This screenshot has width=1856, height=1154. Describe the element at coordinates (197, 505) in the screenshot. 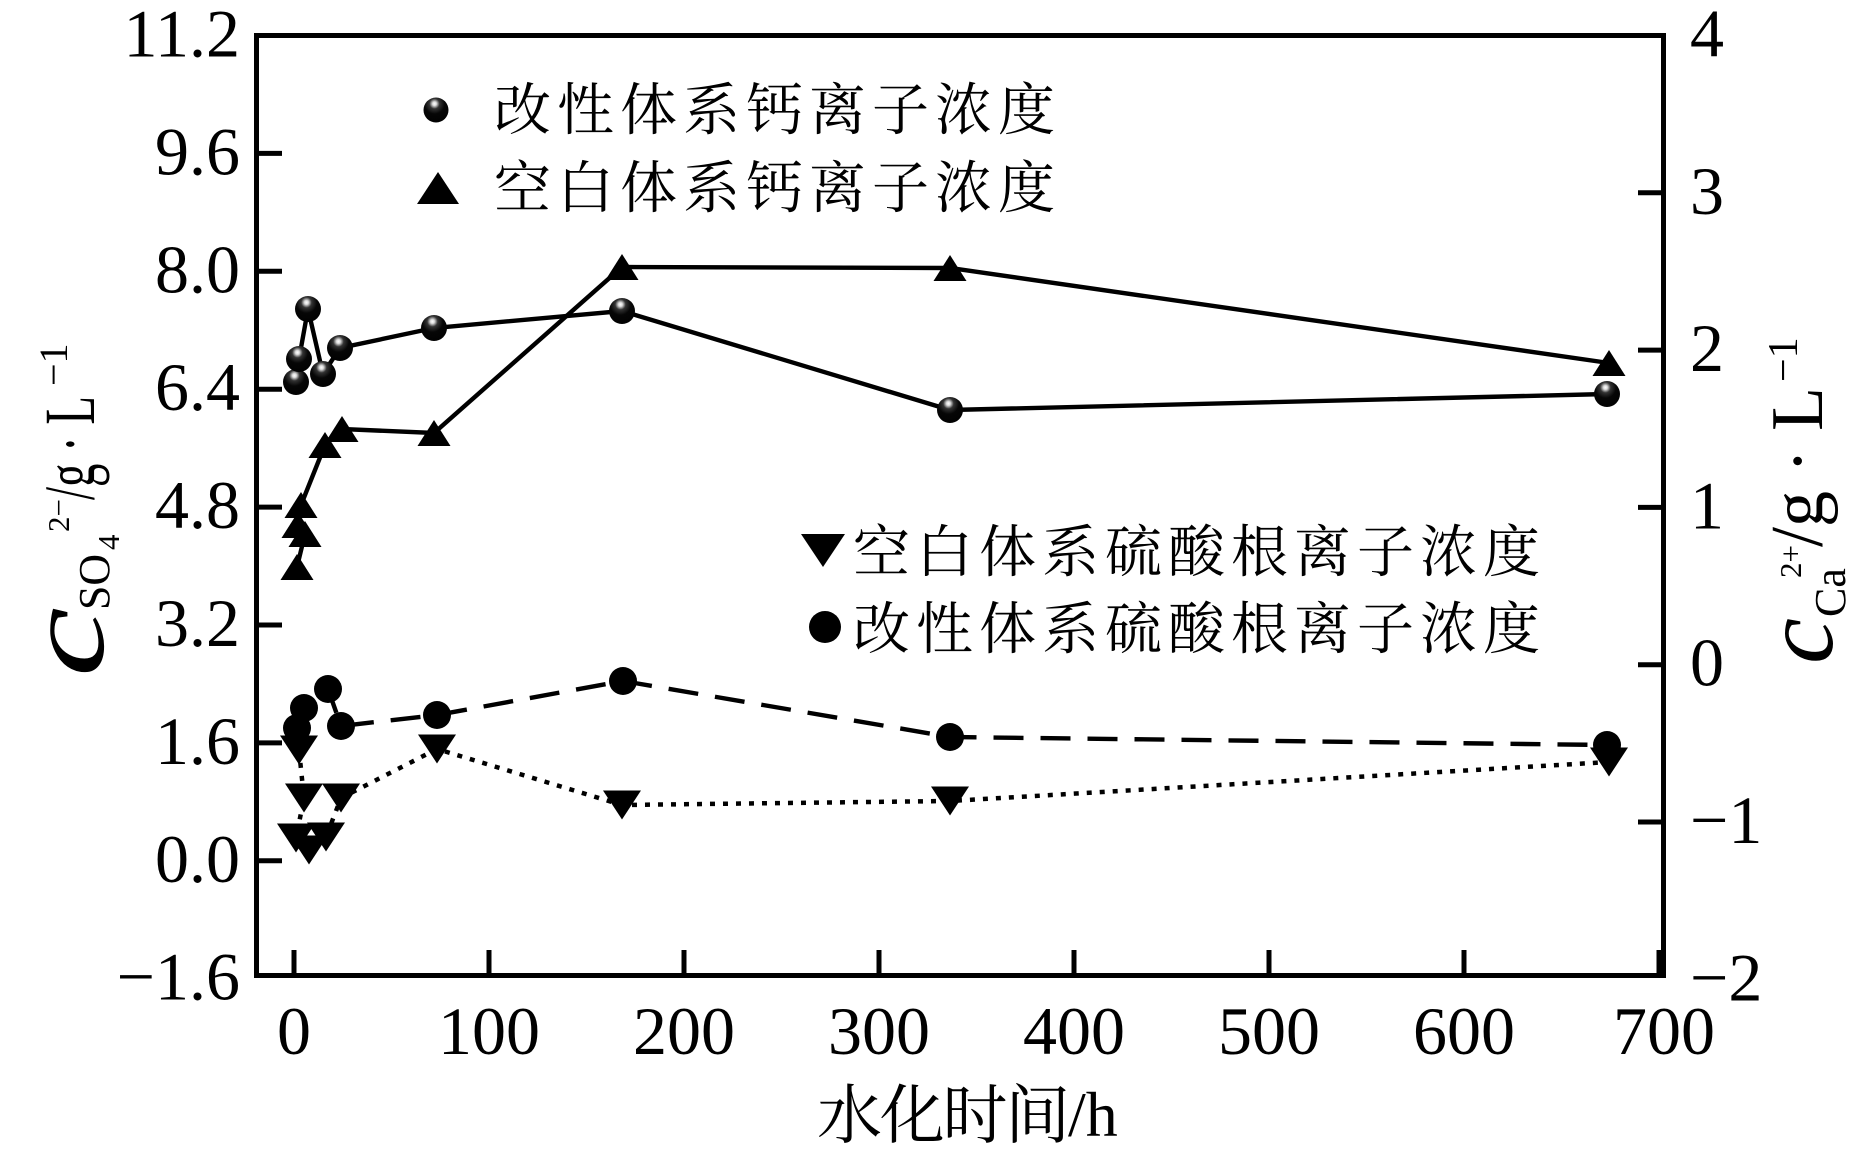

I see `svg-text: 4.8` at that location.